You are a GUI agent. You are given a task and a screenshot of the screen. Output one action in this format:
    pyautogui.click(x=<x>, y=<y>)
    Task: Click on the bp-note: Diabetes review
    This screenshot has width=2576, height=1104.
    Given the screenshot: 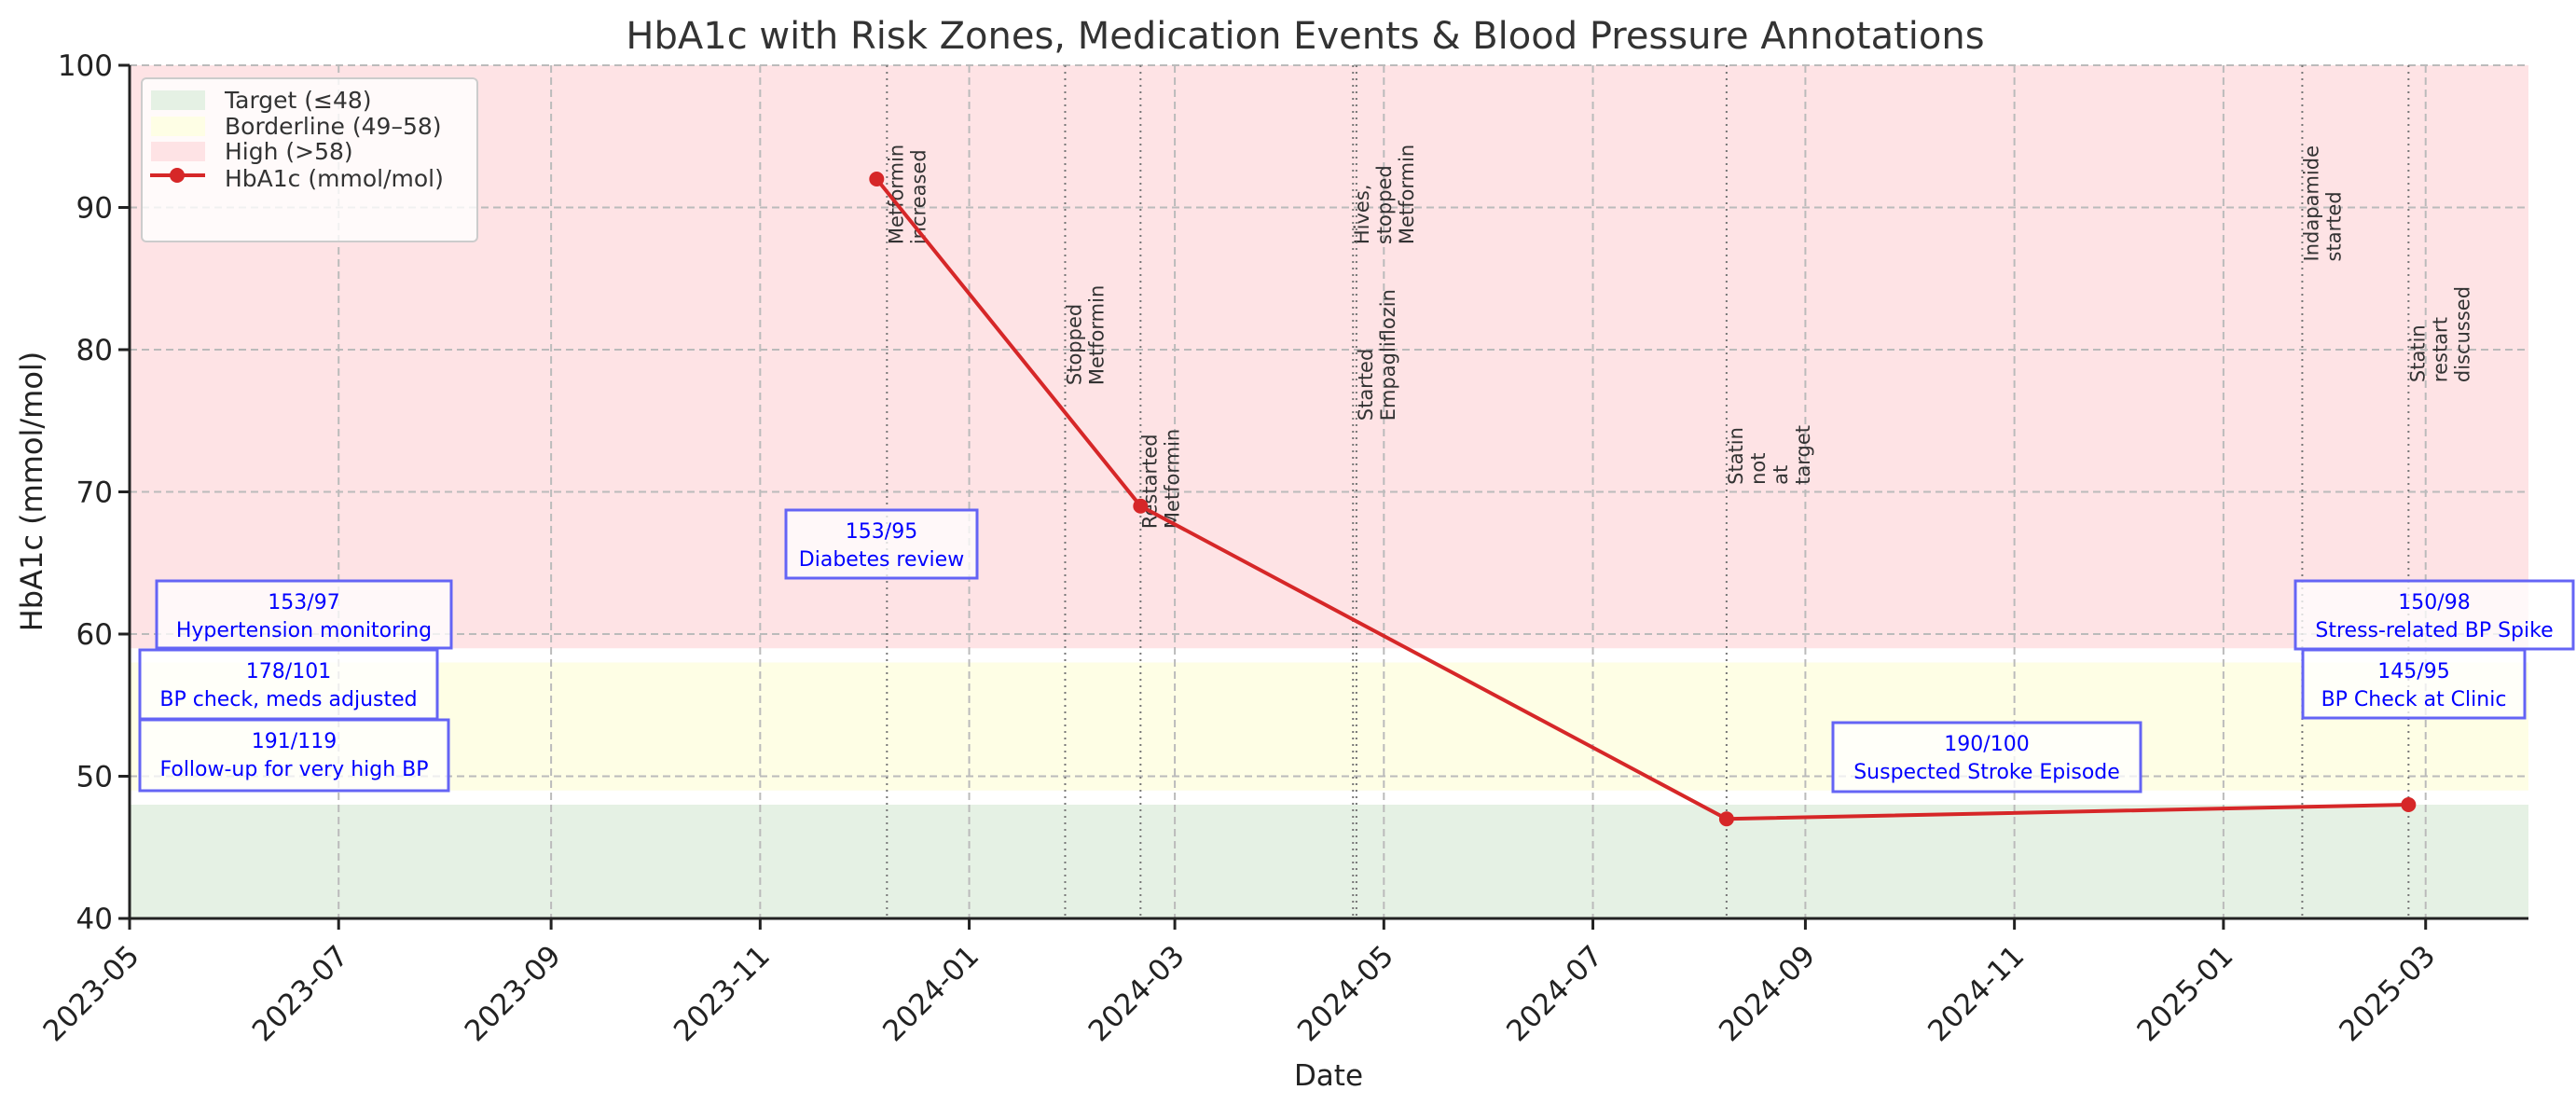 What is the action you would take?
    pyautogui.click(x=881, y=560)
    